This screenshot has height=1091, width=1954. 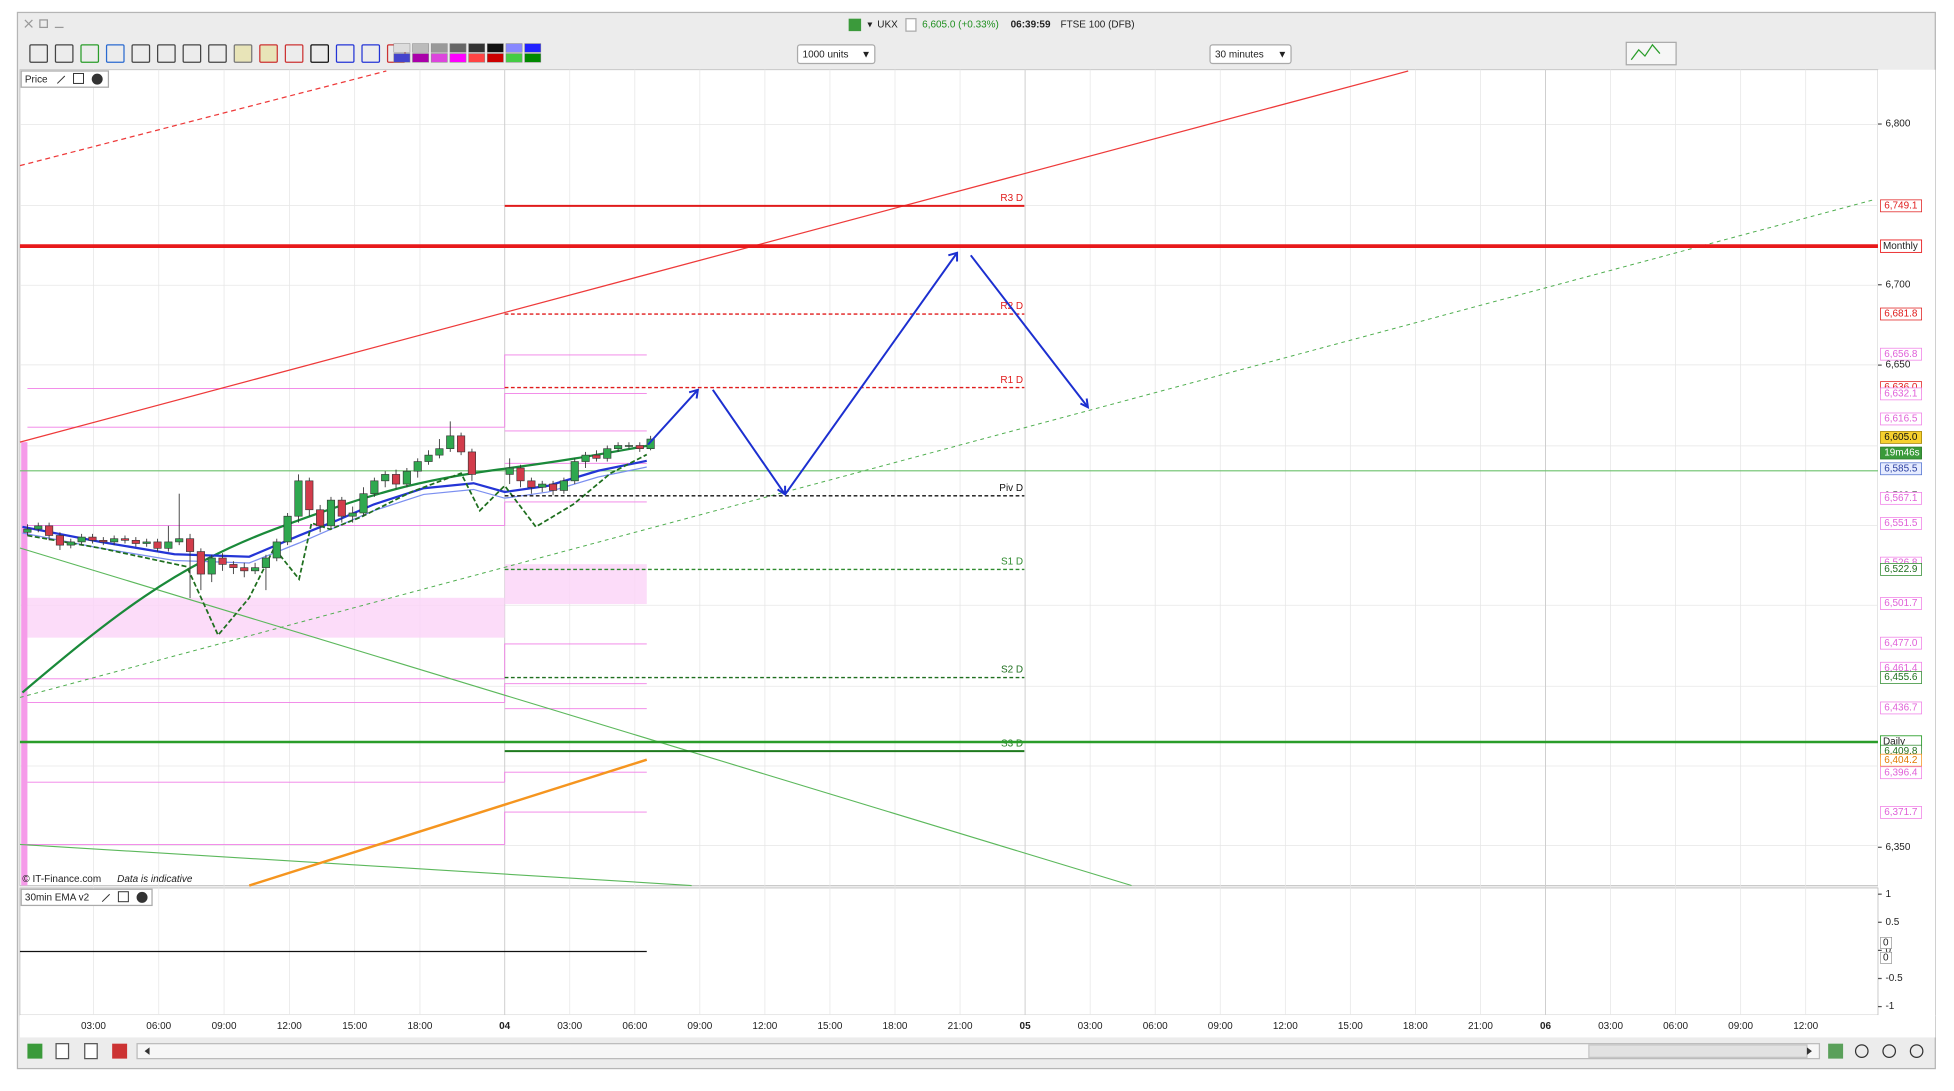 What do you see at coordinates (1480, 1026) in the screenshot?
I see `x-tick-label: 21:00` at bounding box center [1480, 1026].